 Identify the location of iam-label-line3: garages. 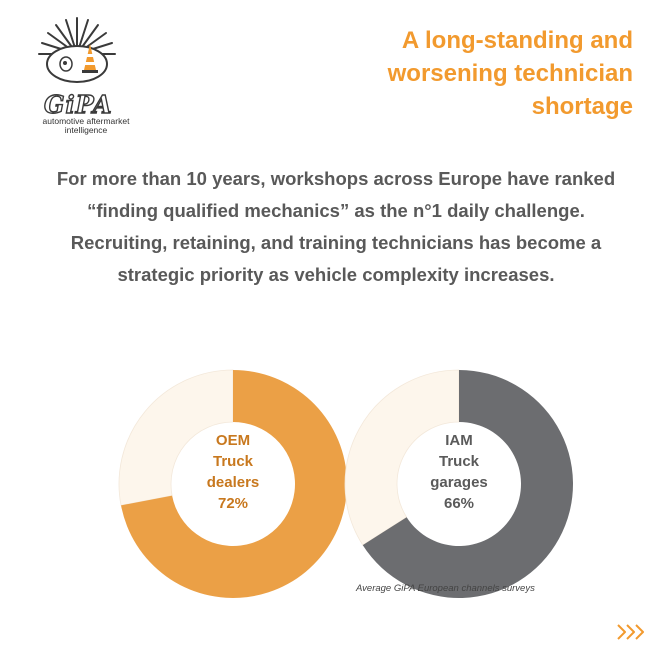
(459, 482).